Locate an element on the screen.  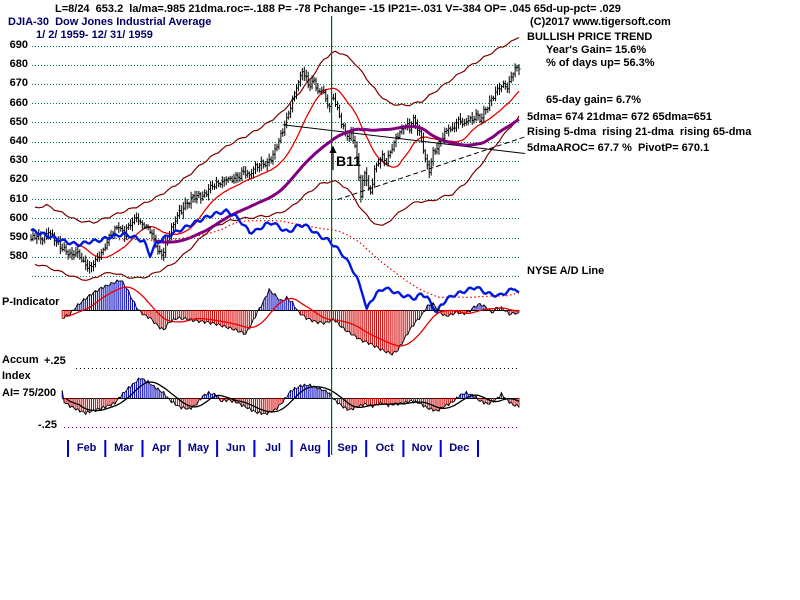
y-axis-tick: 580 is located at coordinates (18, 256).